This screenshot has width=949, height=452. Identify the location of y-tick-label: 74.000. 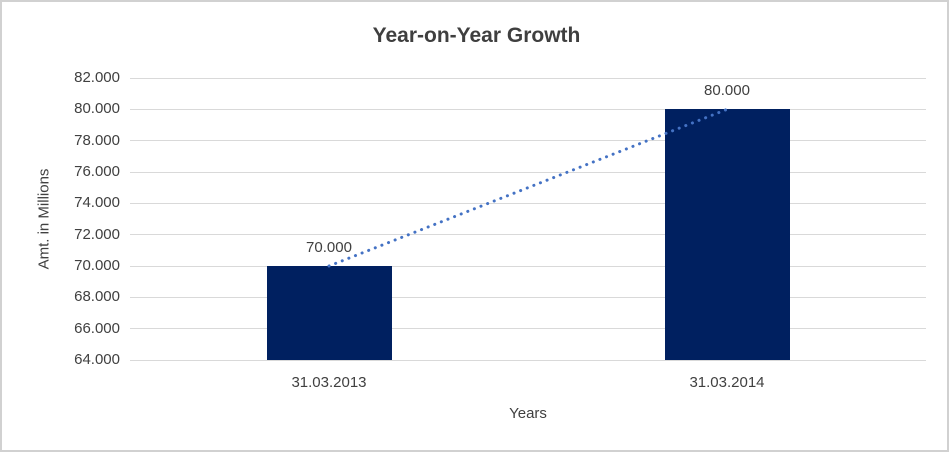
(97, 203).